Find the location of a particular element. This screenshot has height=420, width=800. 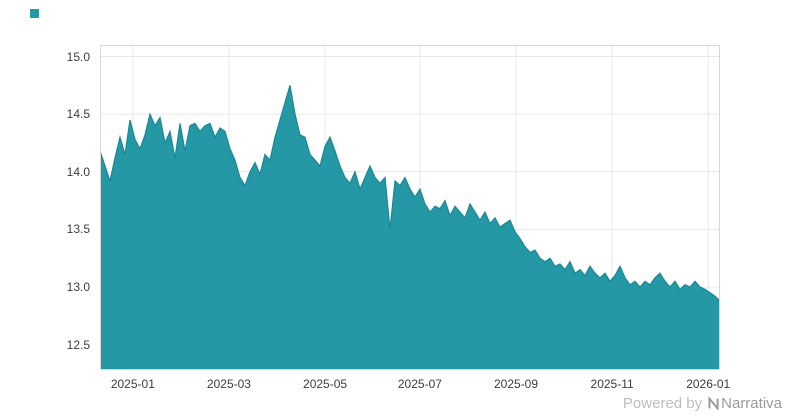

y-tick-label: 14.5 is located at coordinates (78, 114).